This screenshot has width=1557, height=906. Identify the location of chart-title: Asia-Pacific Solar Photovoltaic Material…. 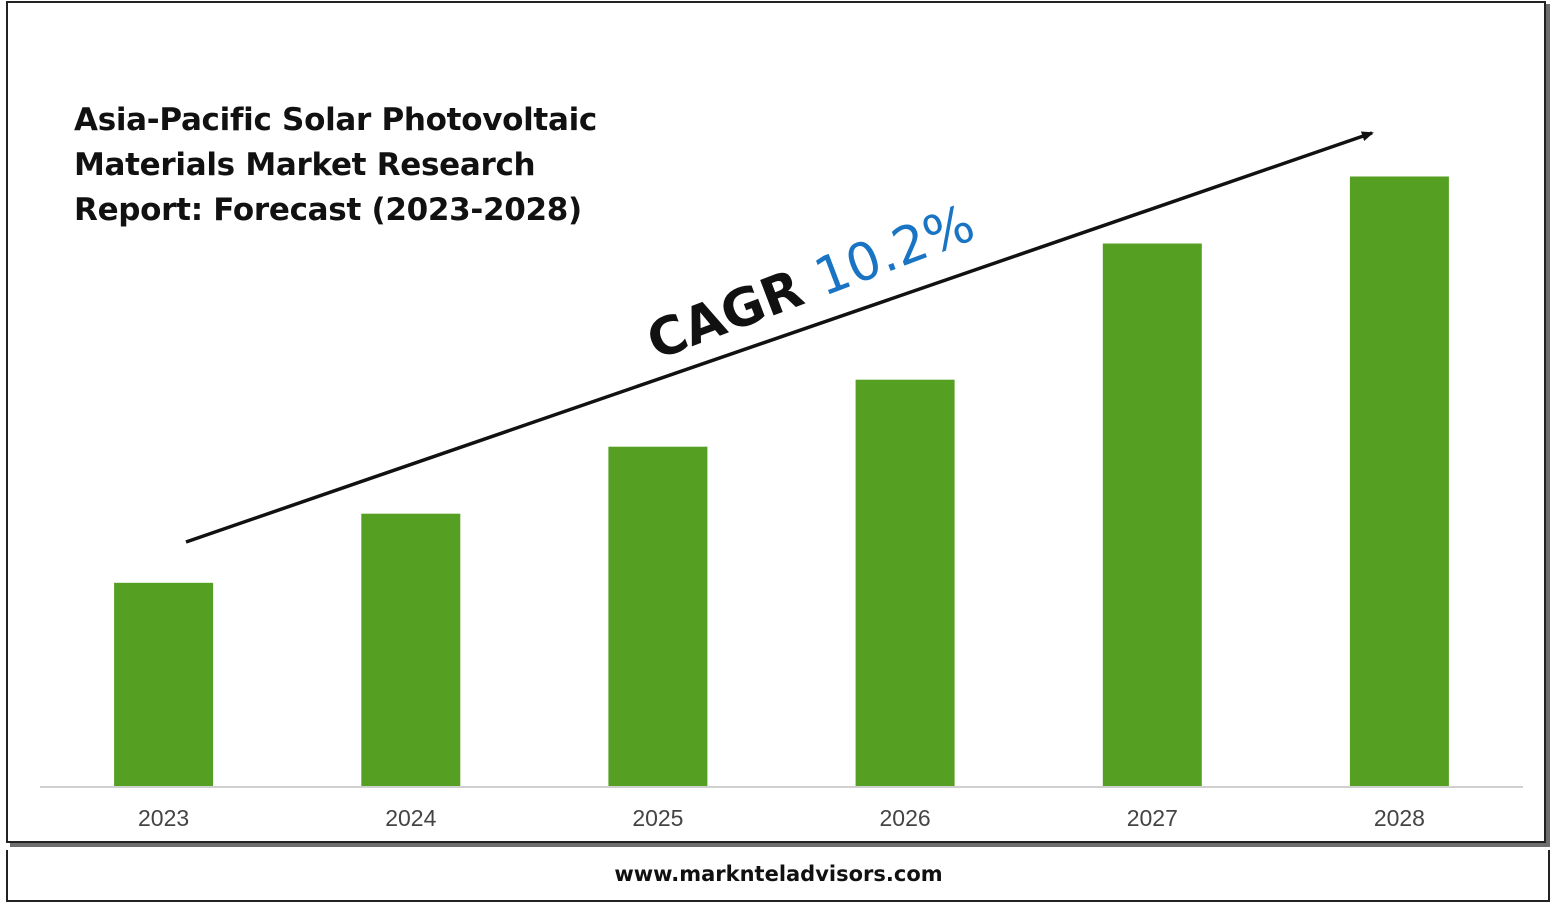
(374, 165).